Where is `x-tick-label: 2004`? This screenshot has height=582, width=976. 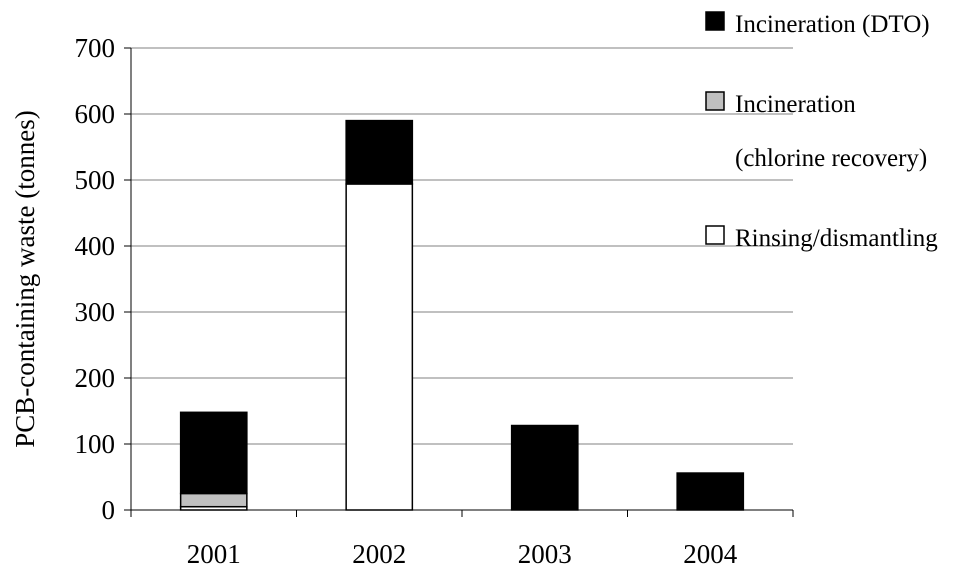
x-tick-label: 2004 is located at coordinates (710, 554).